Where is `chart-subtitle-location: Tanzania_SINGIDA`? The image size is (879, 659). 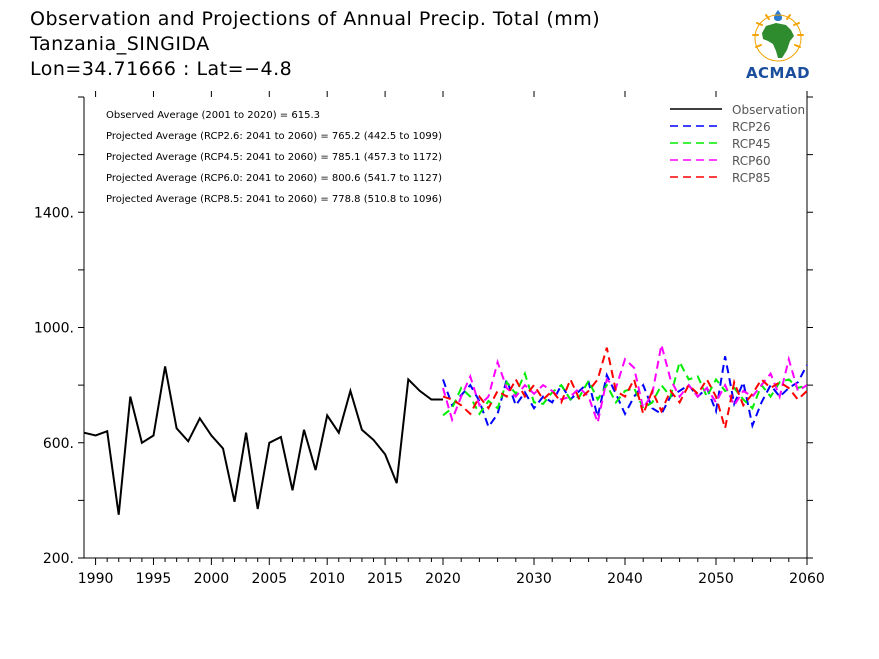
chart-subtitle-location: Tanzania_SINGIDA is located at coordinates (120, 44).